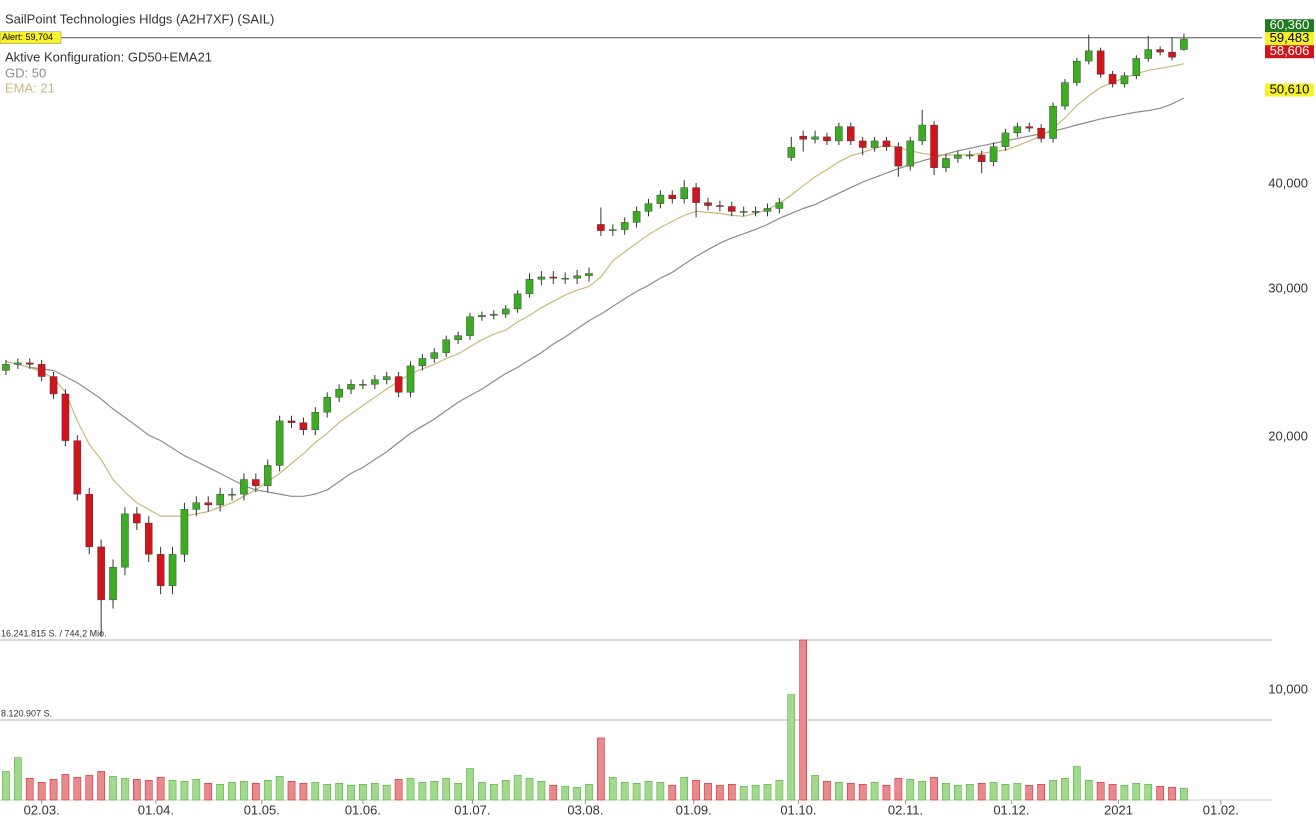 This screenshot has height=825, width=1316. I want to click on x-tick-label: 01.10., so click(798, 809).